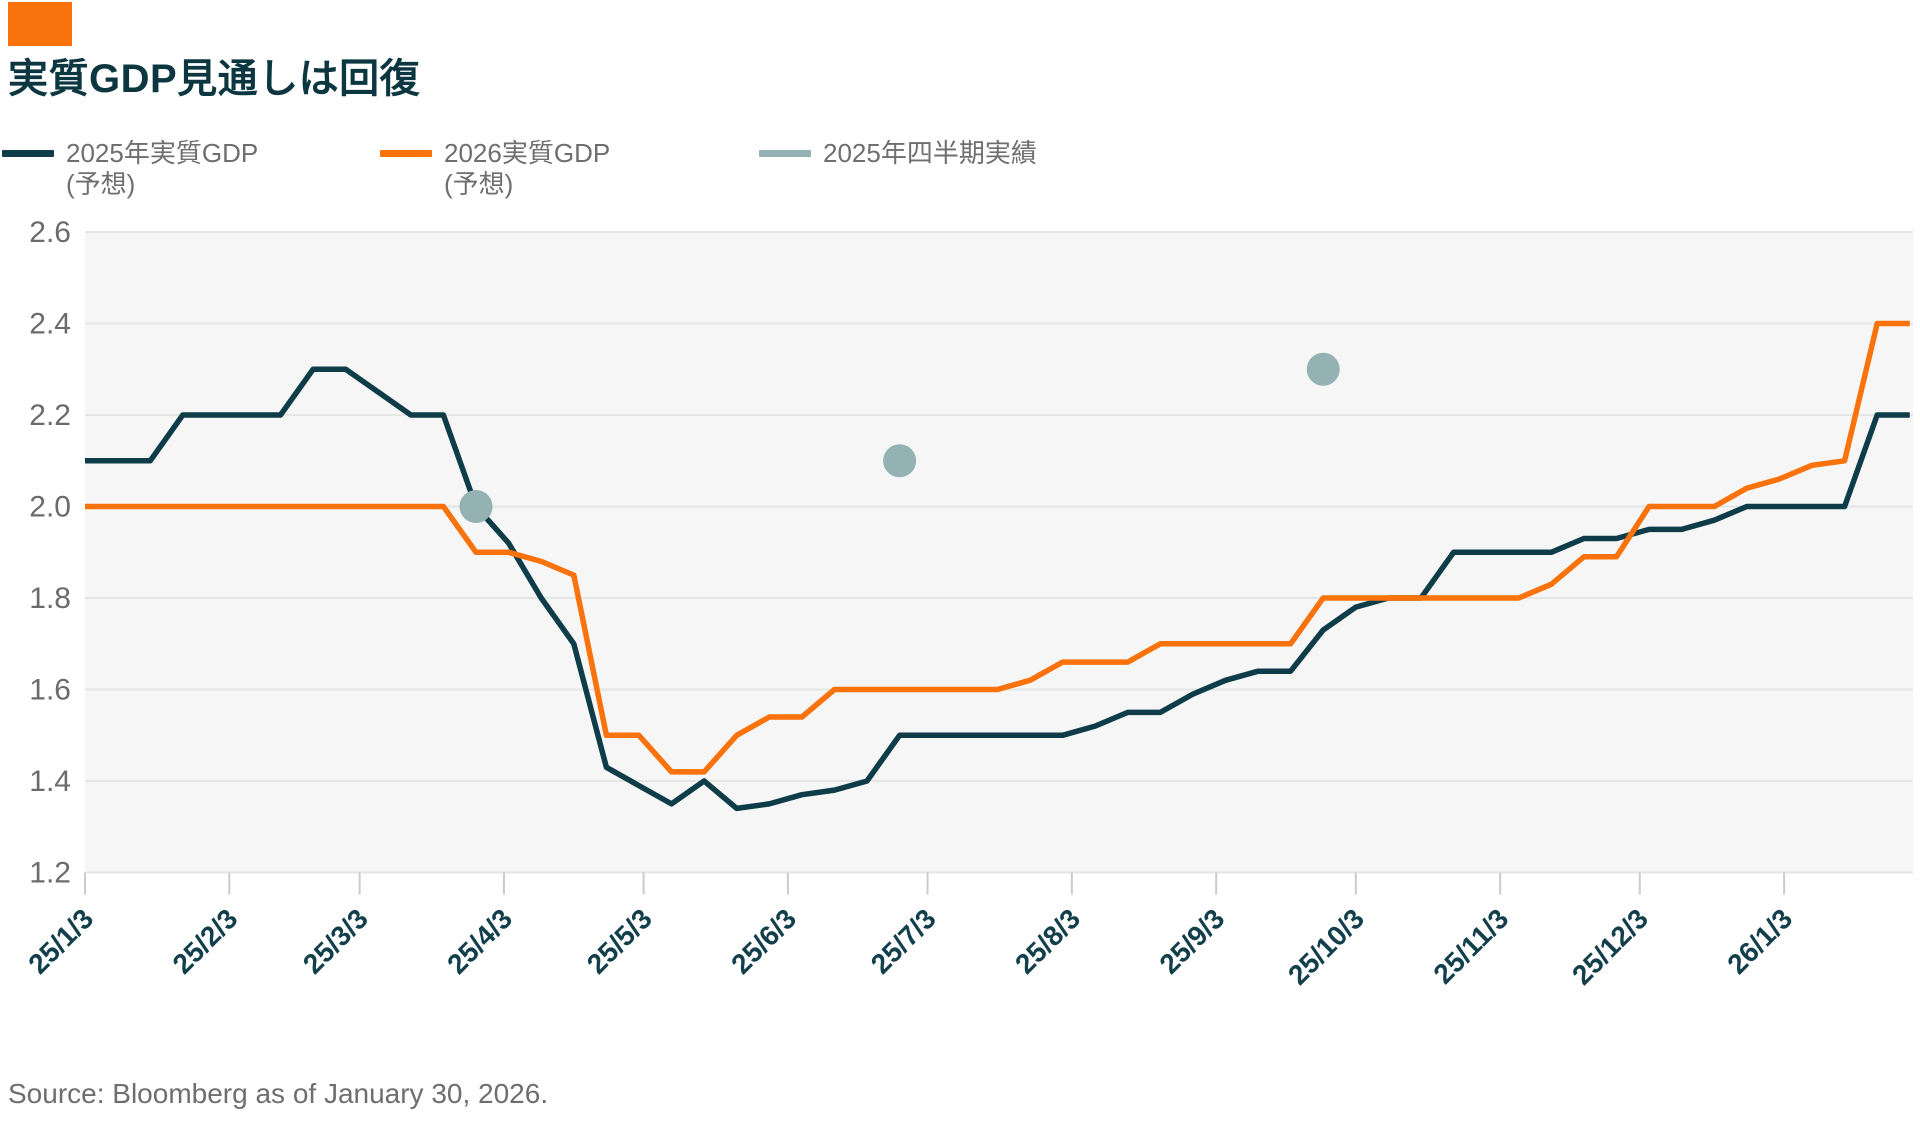 The image size is (1920, 1142). What do you see at coordinates (50, 781) in the screenshot?
I see `y-tick-label-1.4: 1.4` at bounding box center [50, 781].